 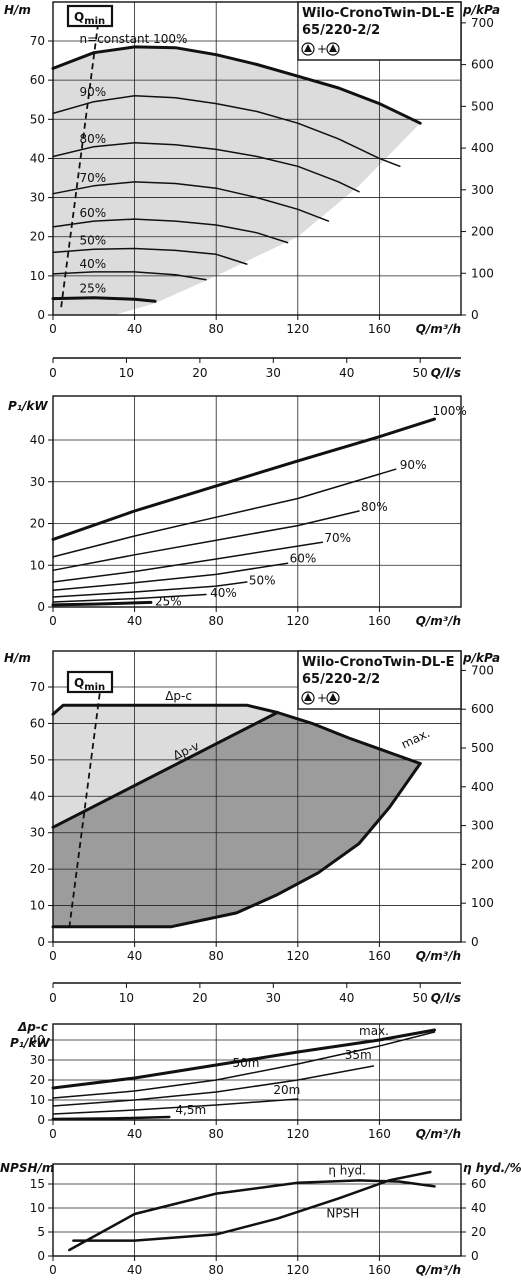 I want to click on p1-curve-label-4: 60%, so click(x=303, y=558).